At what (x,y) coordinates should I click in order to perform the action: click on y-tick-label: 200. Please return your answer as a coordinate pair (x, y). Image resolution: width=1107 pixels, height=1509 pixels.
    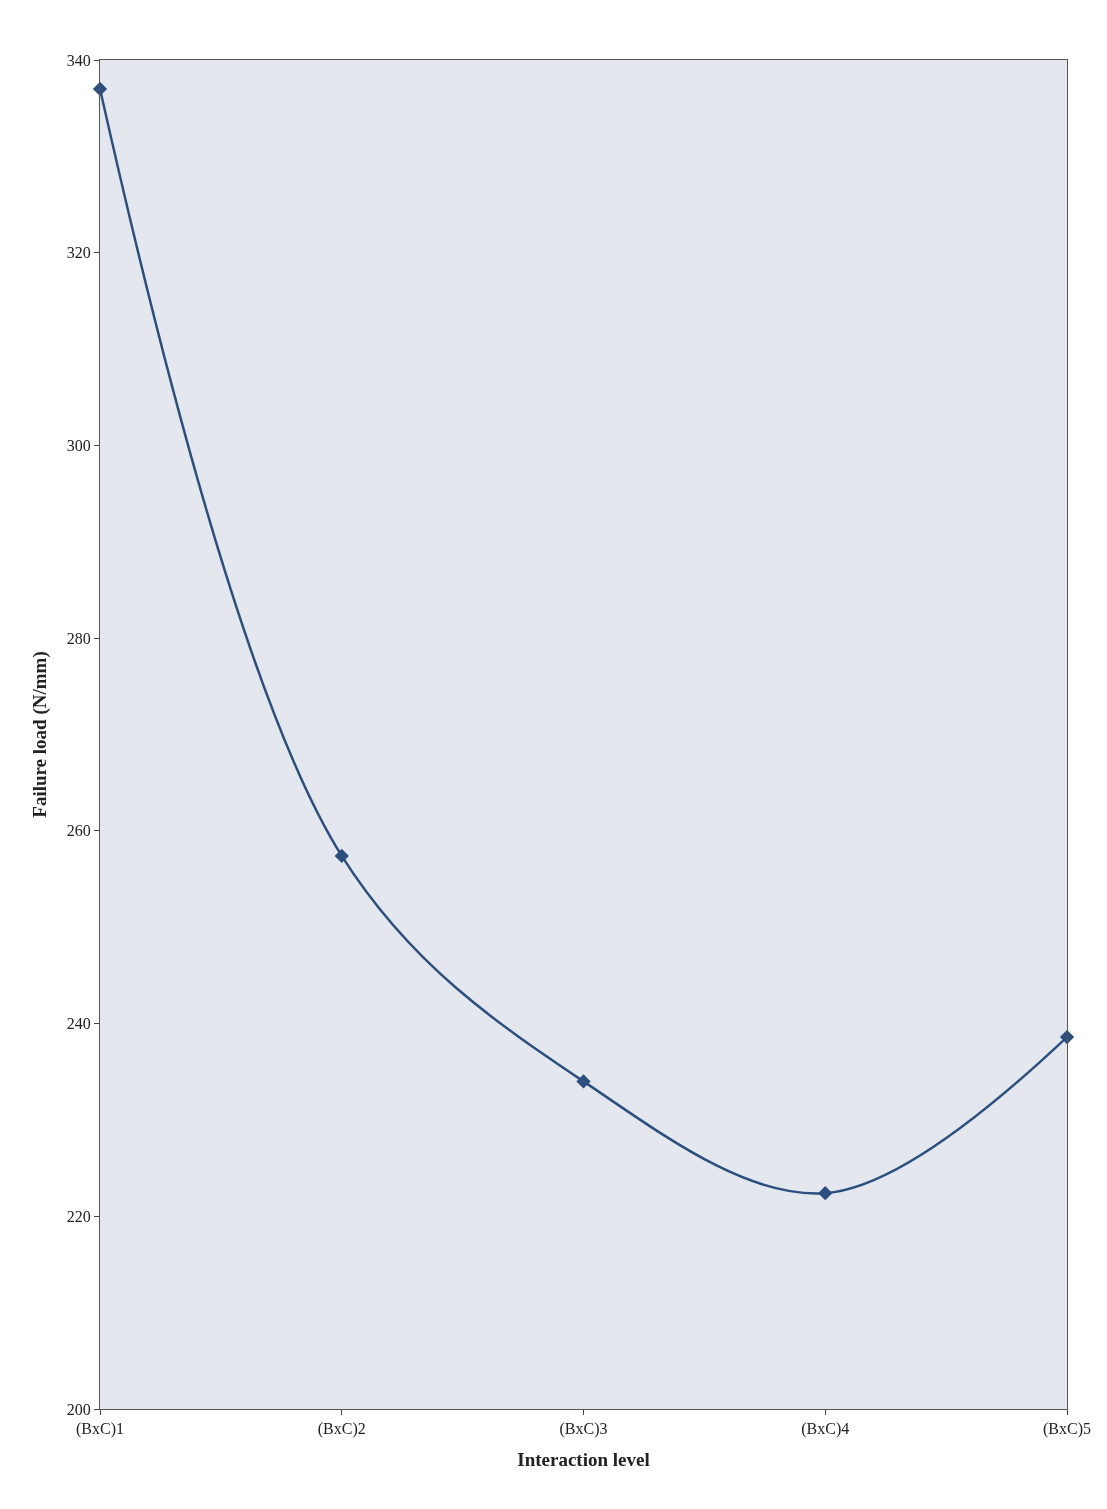
    Looking at the image, I should click on (78, 1409).